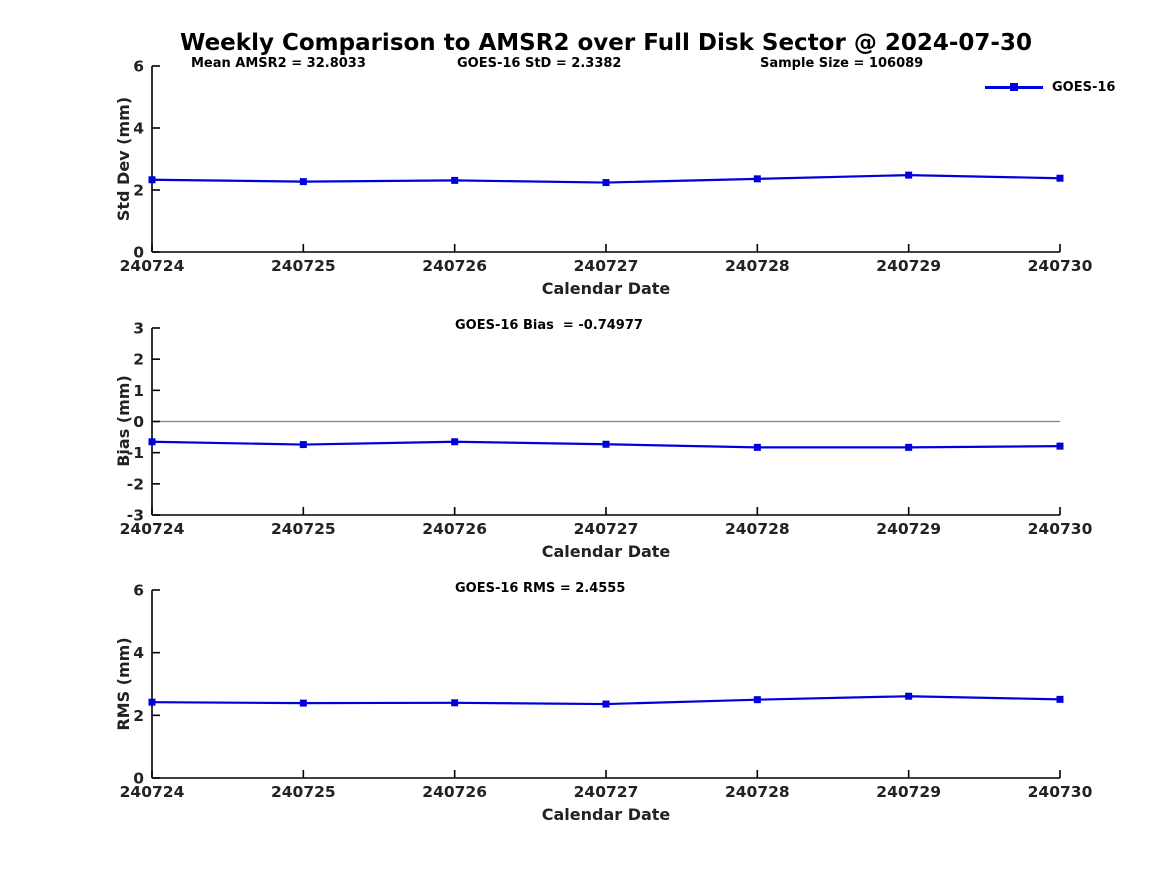 This screenshot has height=875, width=1167. I want to click on annotation-sample-size: Sample Size = 106089, so click(842, 63).